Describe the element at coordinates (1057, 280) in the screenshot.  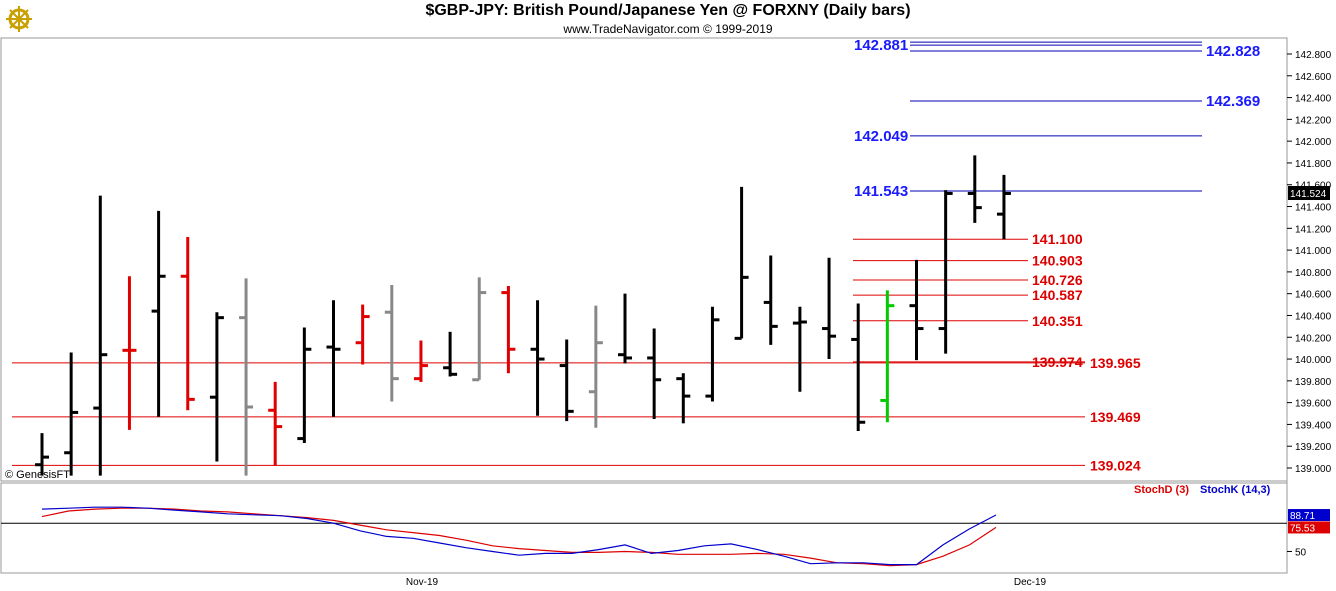
I see `red-level-label: 140.726` at that location.